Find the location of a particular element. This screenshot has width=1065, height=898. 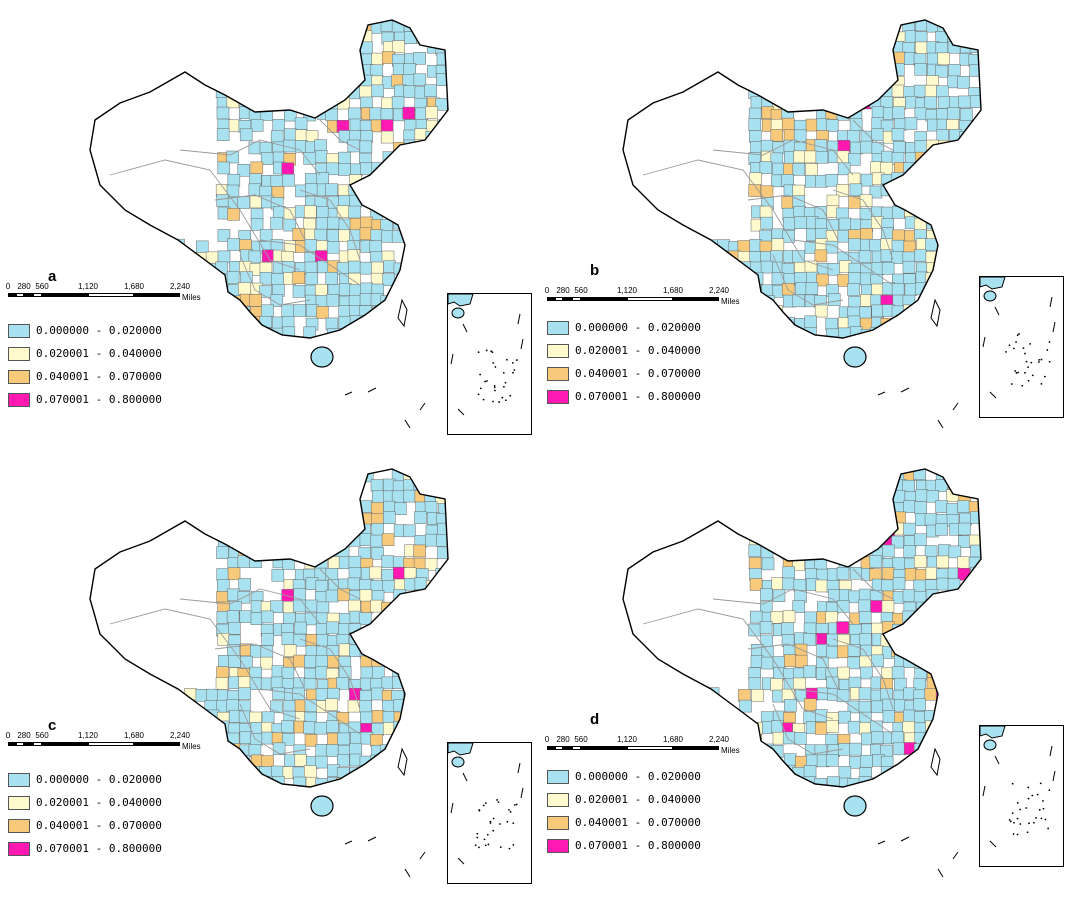

sea-boundary-dash is located at coordinates (881, 393).